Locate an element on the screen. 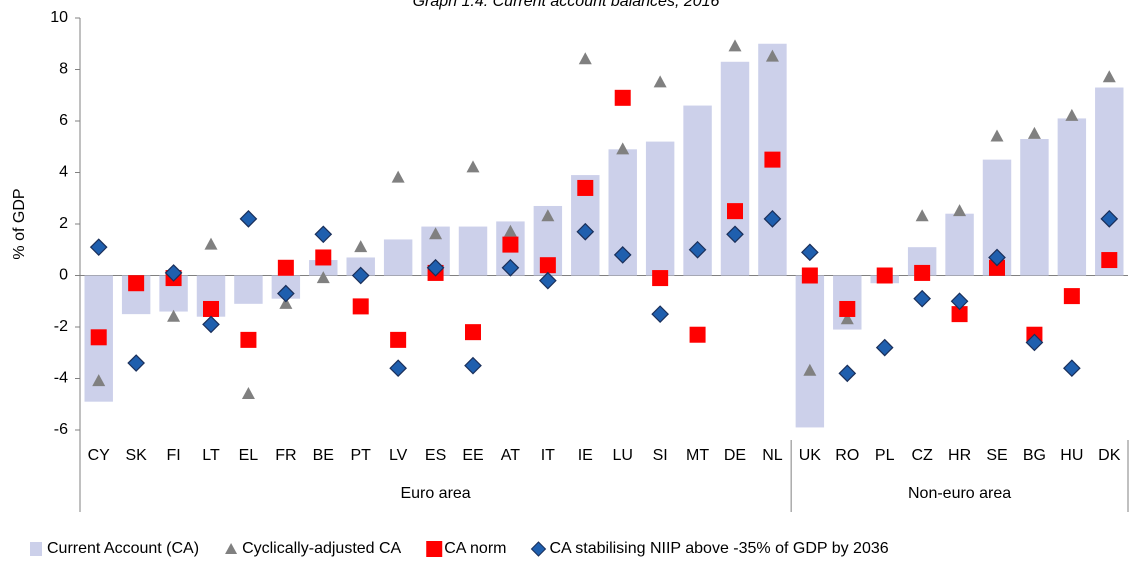 The height and width of the screenshot is (567, 1132). y-tick-label: -6 is located at coordinates (61, 429).